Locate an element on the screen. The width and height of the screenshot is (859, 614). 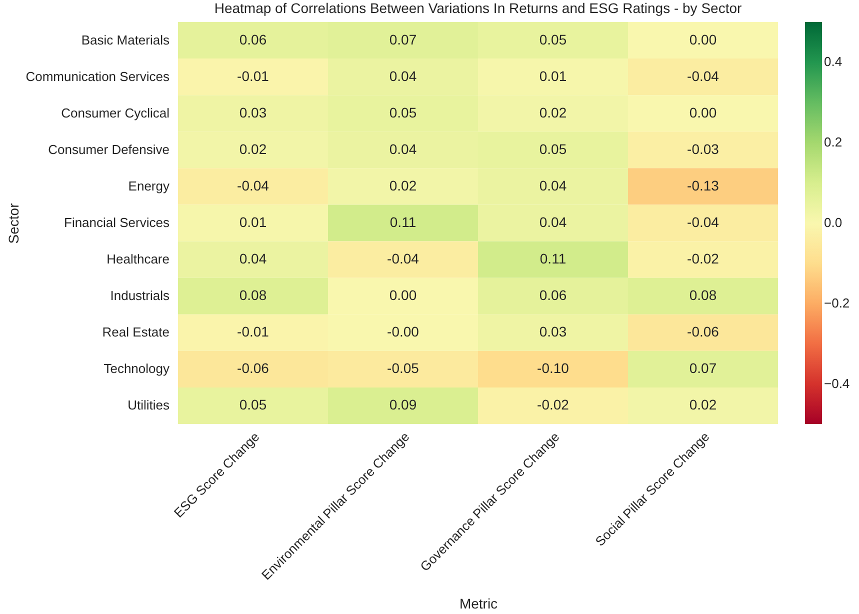
data-label: -0.05 is located at coordinates (403, 368).